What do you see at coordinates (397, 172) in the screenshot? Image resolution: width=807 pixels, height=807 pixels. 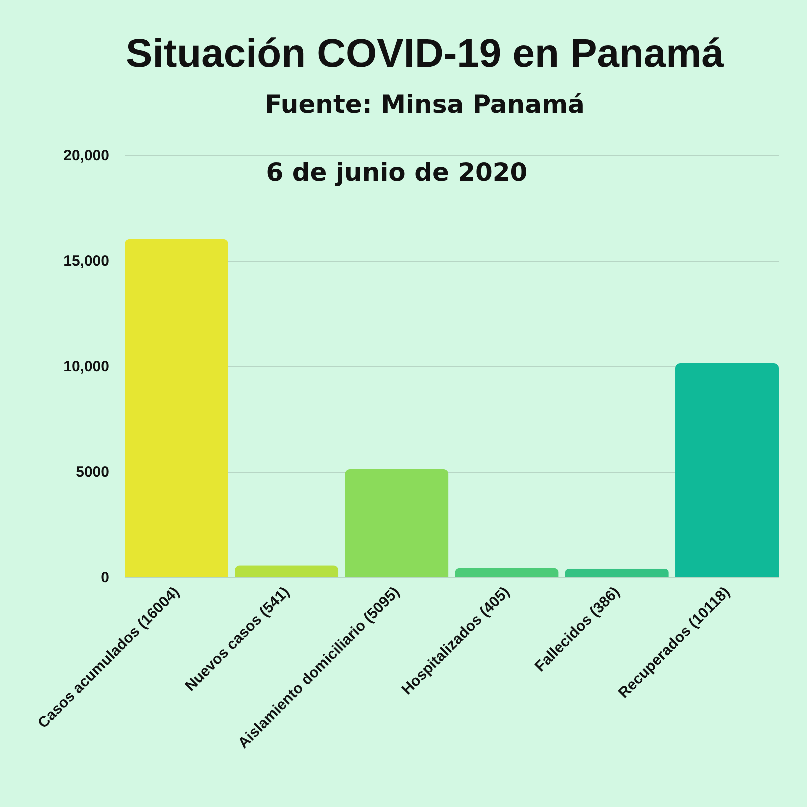 I see `annotation: 6 de junio de 2020` at bounding box center [397, 172].